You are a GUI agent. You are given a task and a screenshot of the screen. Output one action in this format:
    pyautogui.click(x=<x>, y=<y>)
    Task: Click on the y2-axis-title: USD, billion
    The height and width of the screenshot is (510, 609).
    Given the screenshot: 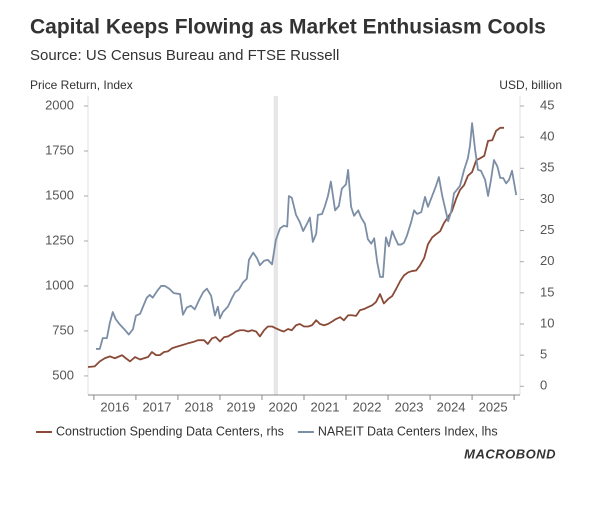 What is the action you would take?
    pyautogui.click(x=530, y=85)
    